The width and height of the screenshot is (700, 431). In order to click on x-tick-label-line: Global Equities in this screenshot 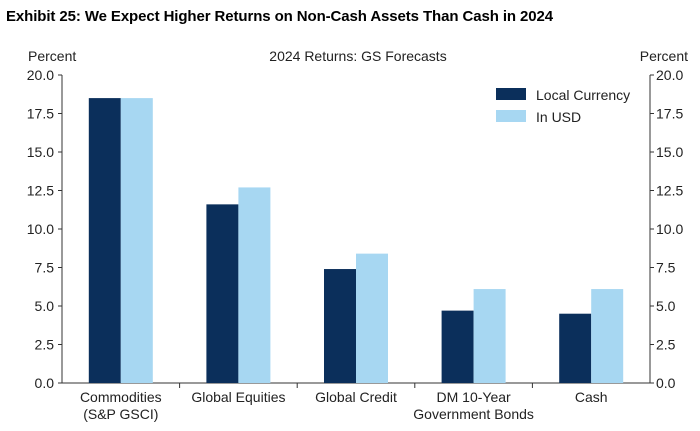, I will do `click(238, 397)`.